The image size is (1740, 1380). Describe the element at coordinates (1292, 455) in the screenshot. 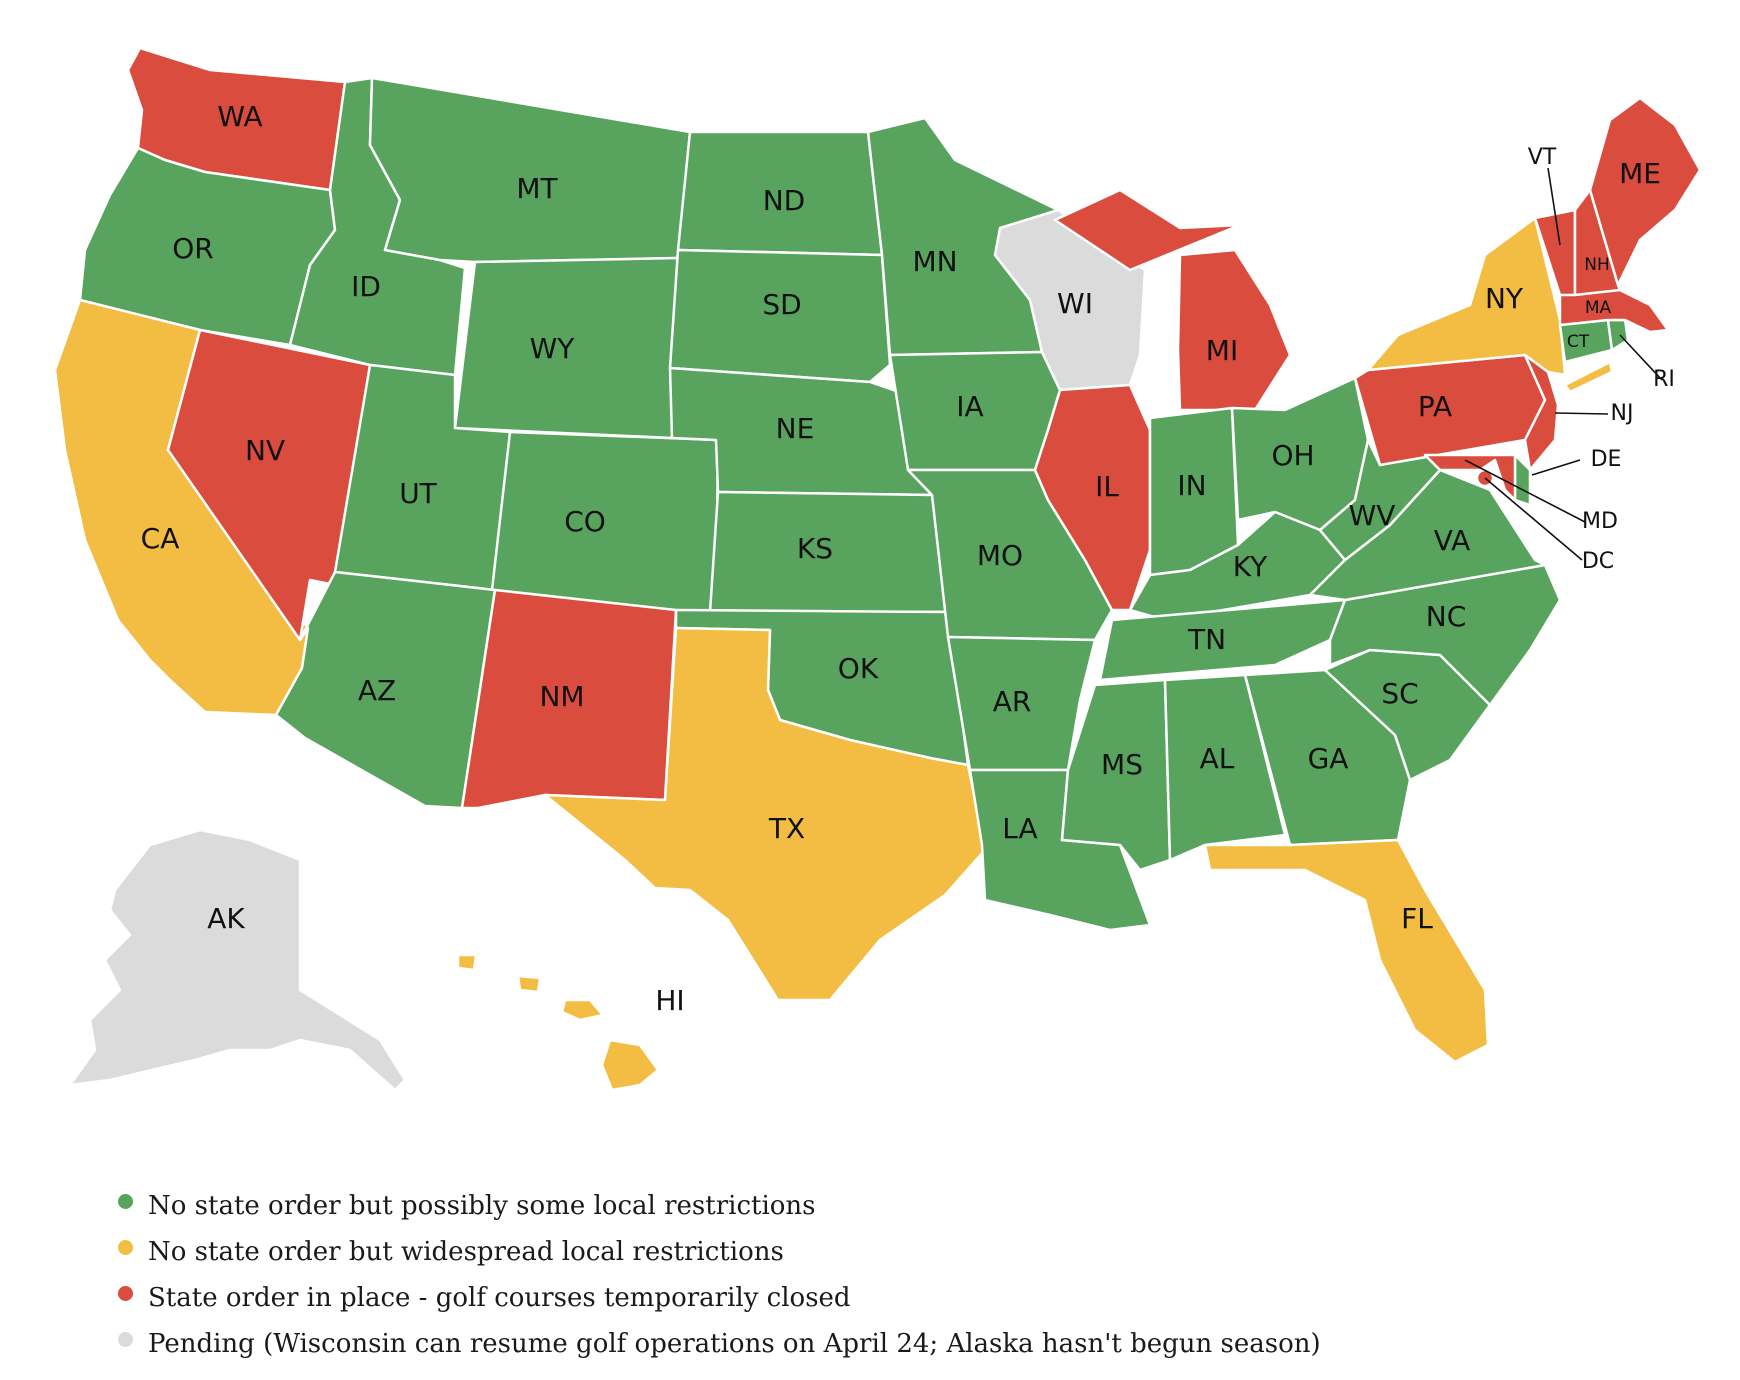

I see `label-OH: OH` at that location.